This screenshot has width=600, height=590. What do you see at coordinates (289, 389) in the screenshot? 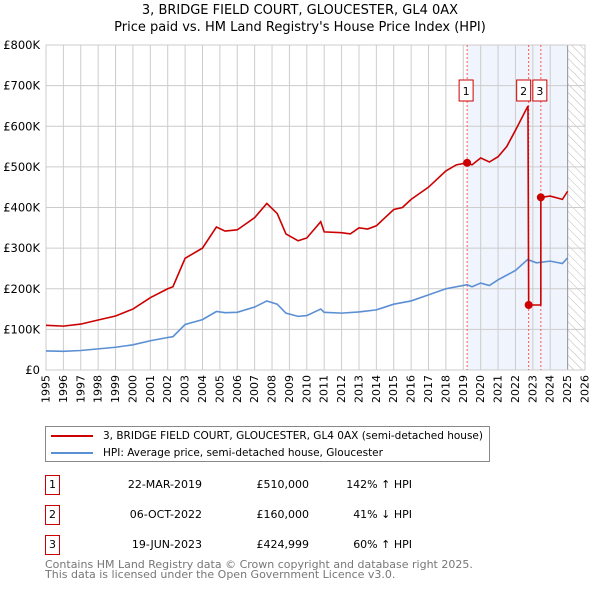
I see `x-tick-label: 2009` at bounding box center [289, 389].